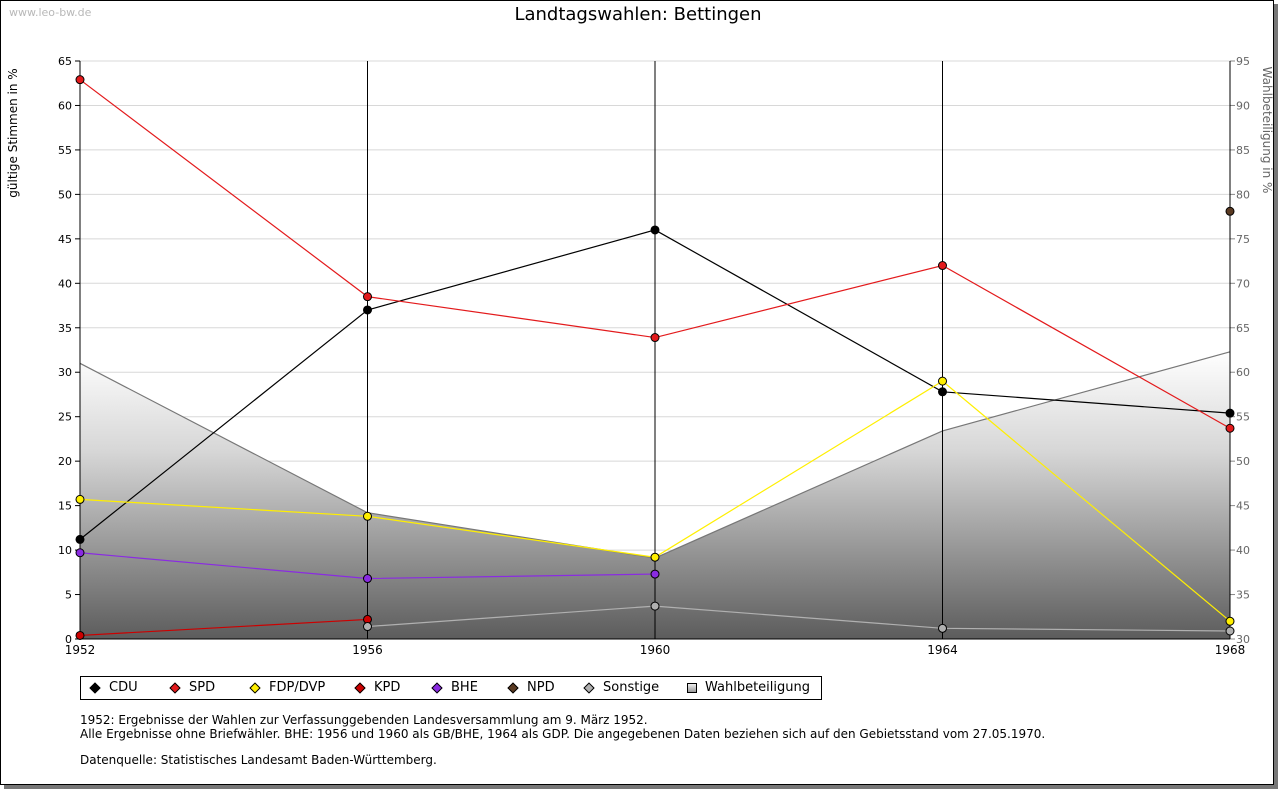 Image resolution: width=1280 pixels, height=791 pixels. What do you see at coordinates (631, 687) in the screenshot?
I see `legend-label: Sonstige` at bounding box center [631, 687].